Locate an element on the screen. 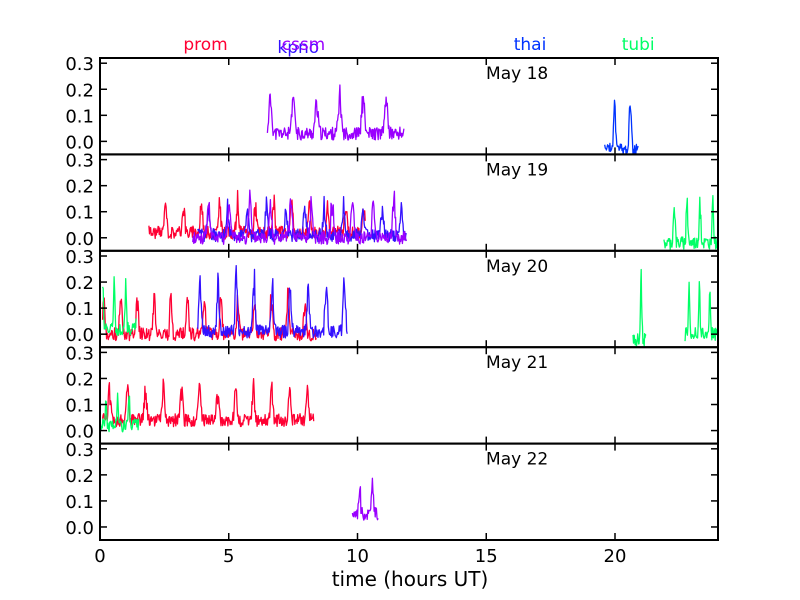 The width and height of the screenshot is (800, 600). panel-date-label: May 20 is located at coordinates (517, 267).